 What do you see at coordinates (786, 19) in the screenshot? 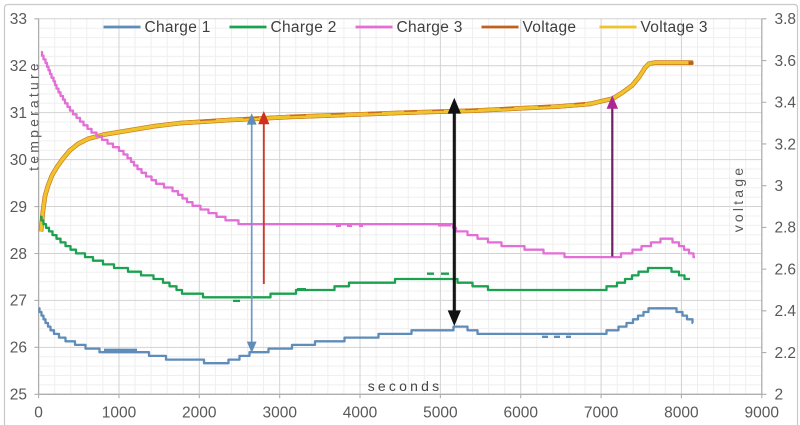
I see `svg-text: 3.8` at bounding box center [786, 19].